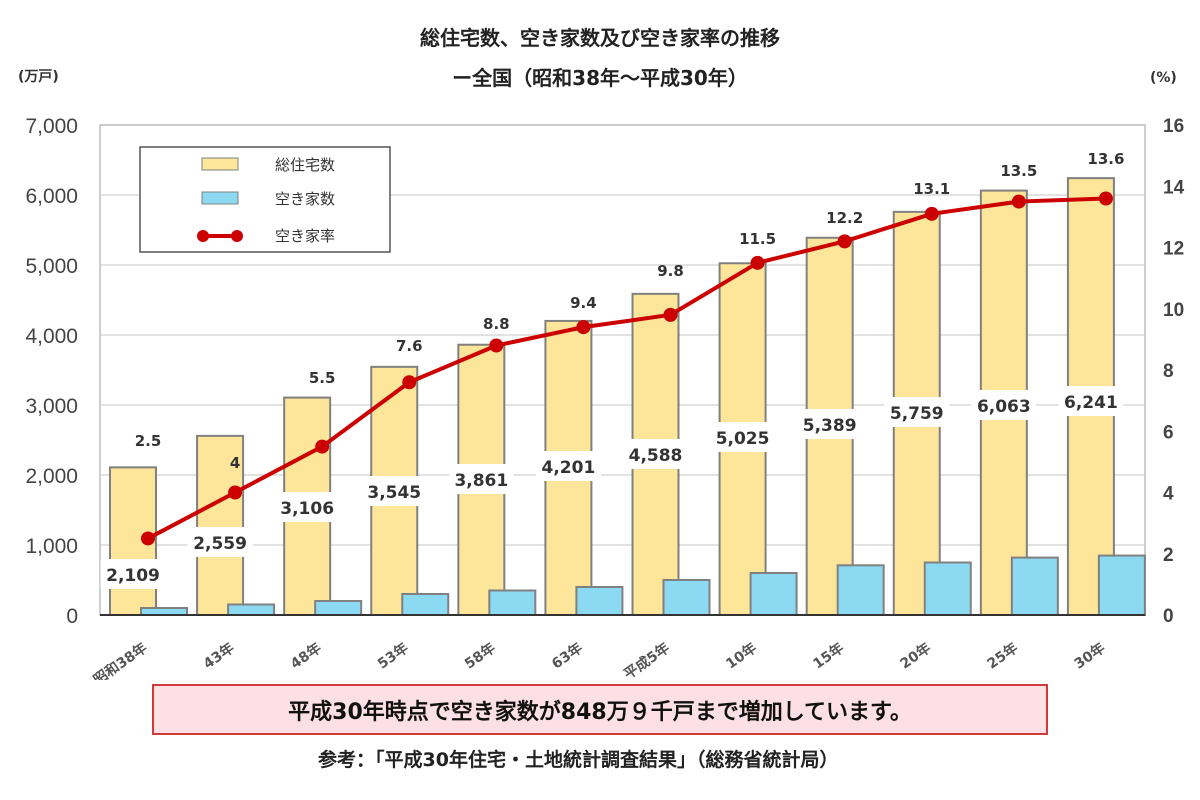 This screenshot has width=1200, height=800. What do you see at coordinates (1168, 432) in the screenshot?
I see `right-tick-label: 6` at bounding box center [1168, 432].